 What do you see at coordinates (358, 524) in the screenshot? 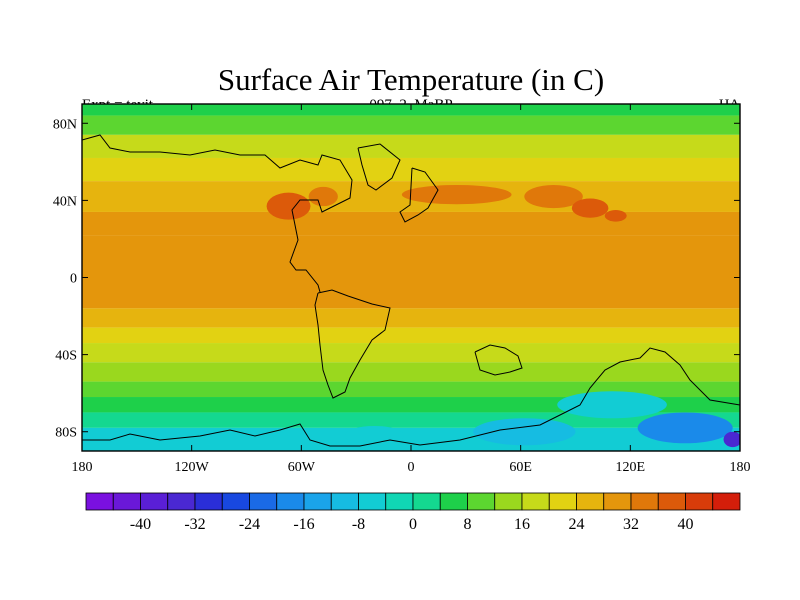
I see `colorbar-label-4: -8` at bounding box center [358, 524].